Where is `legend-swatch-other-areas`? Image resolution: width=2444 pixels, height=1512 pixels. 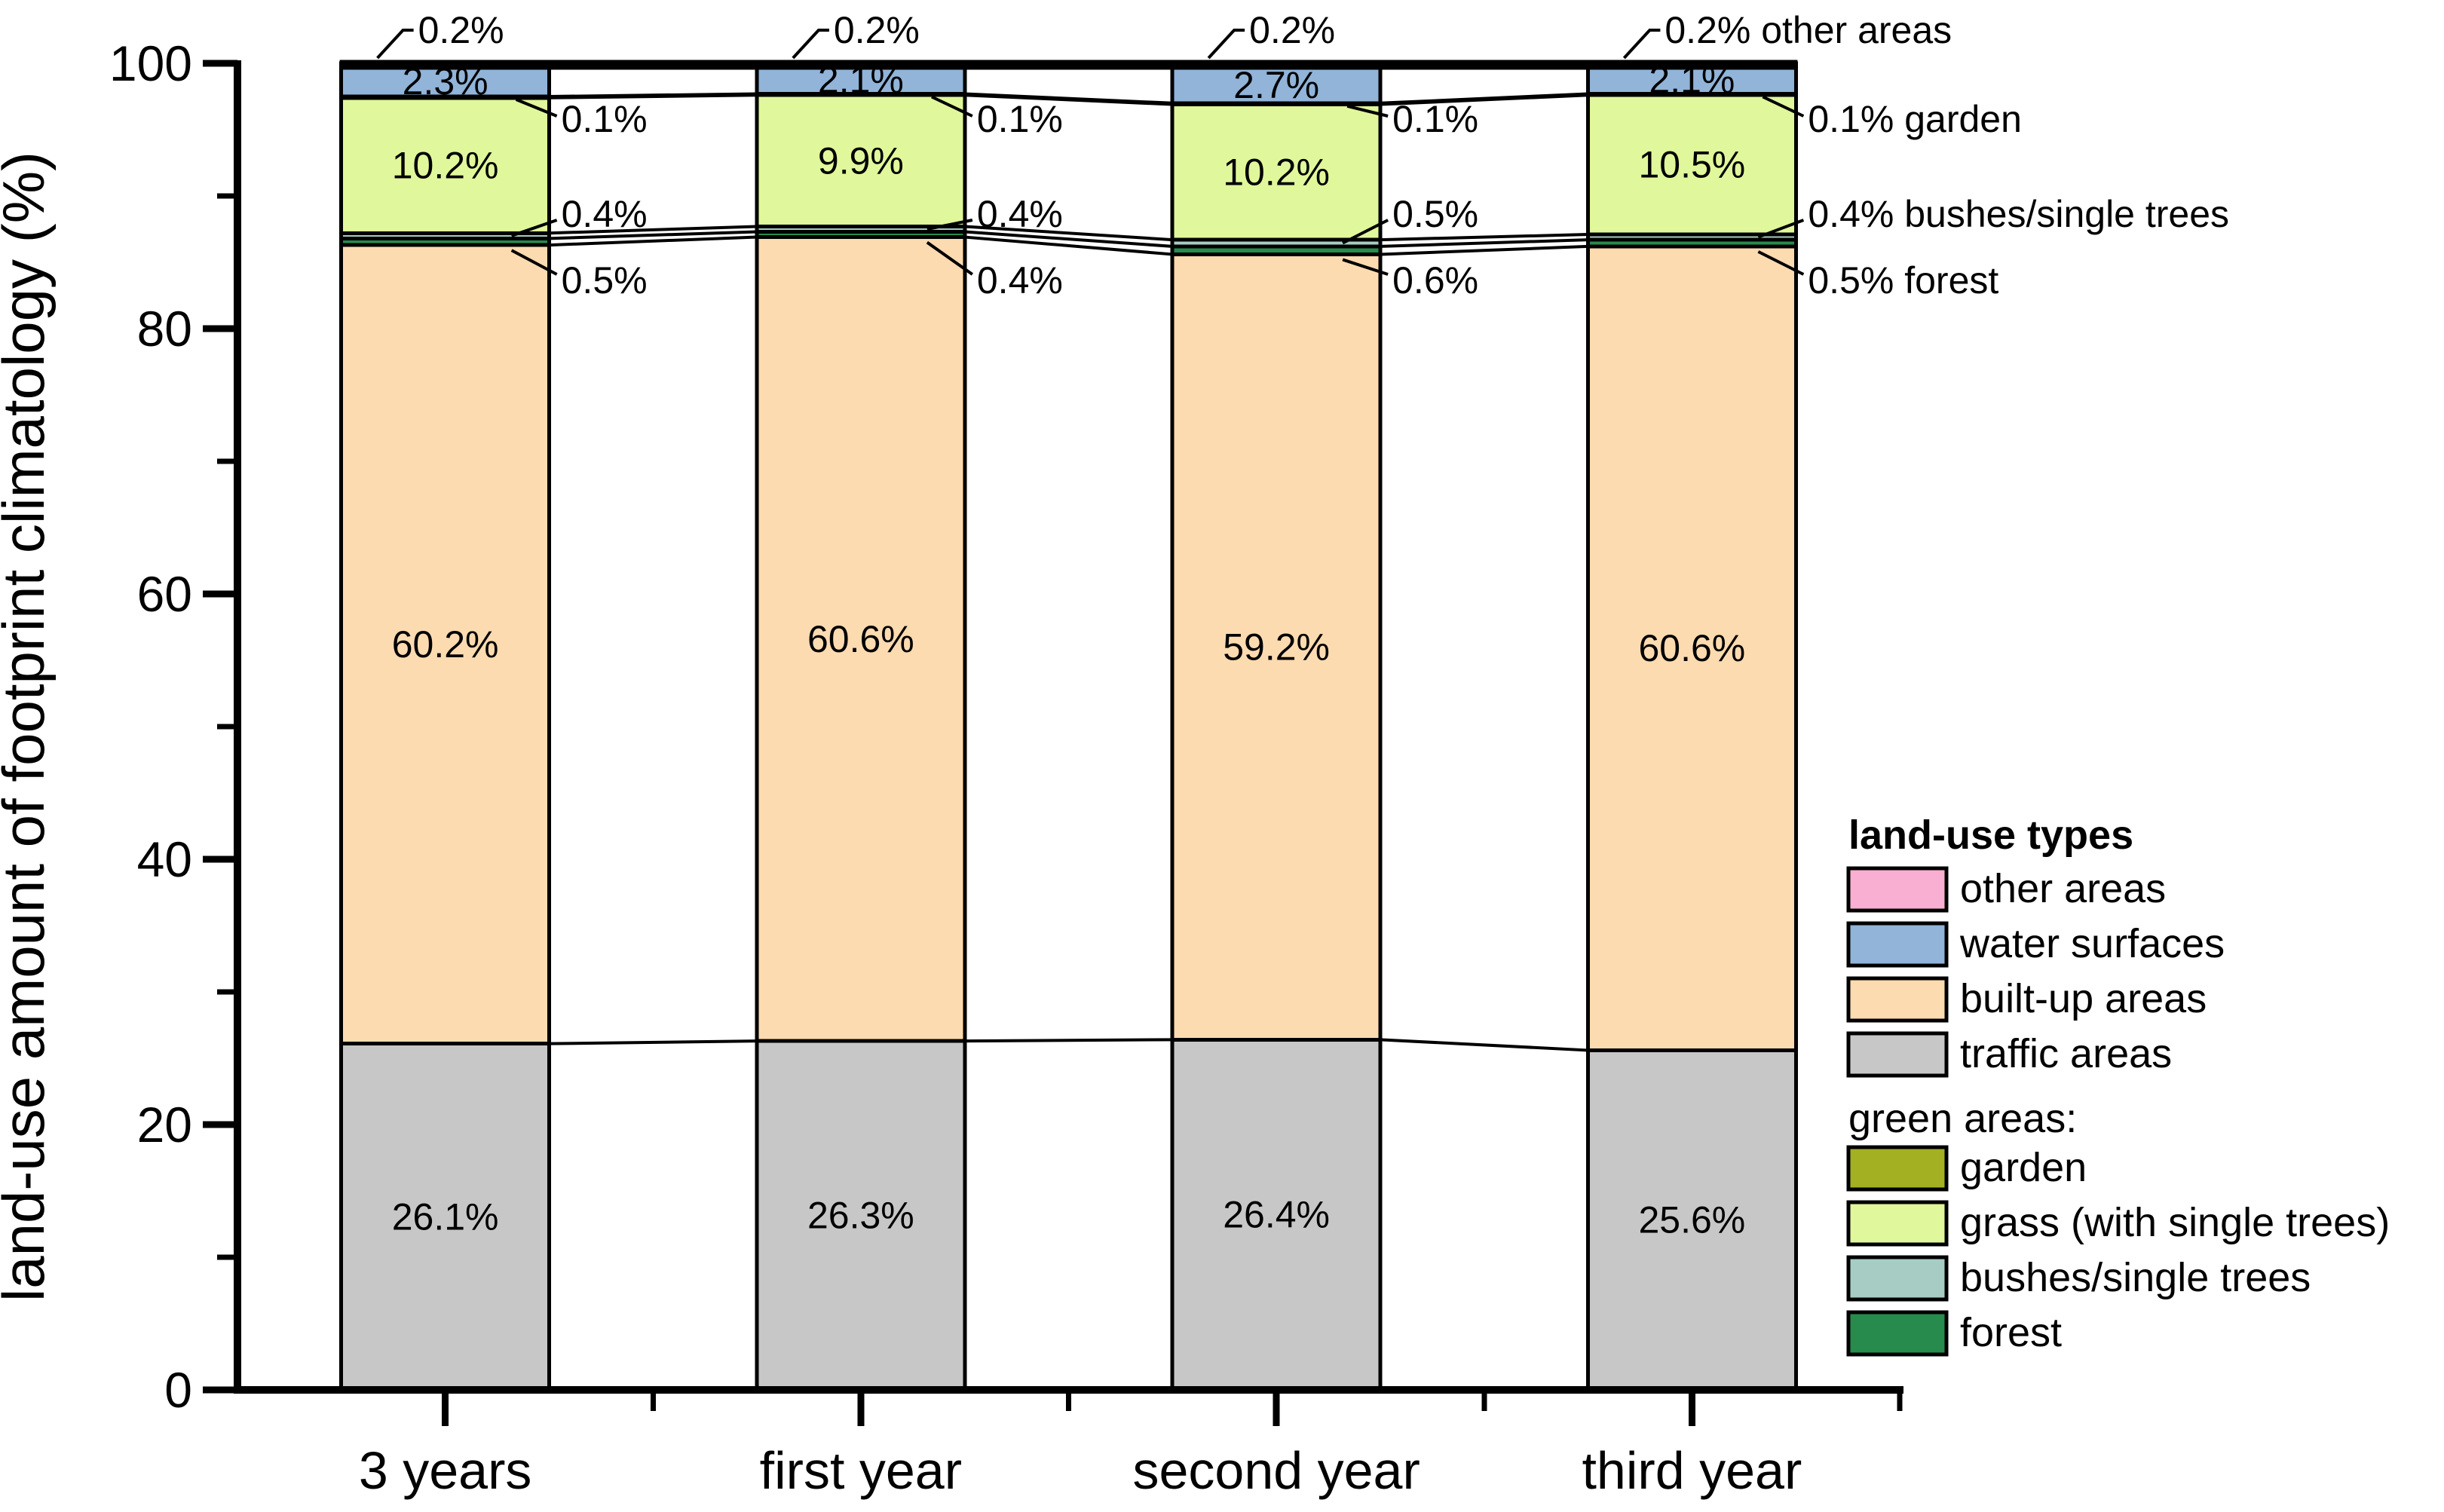 legend-swatch-other-areas is located at coordinates (1897, 890).